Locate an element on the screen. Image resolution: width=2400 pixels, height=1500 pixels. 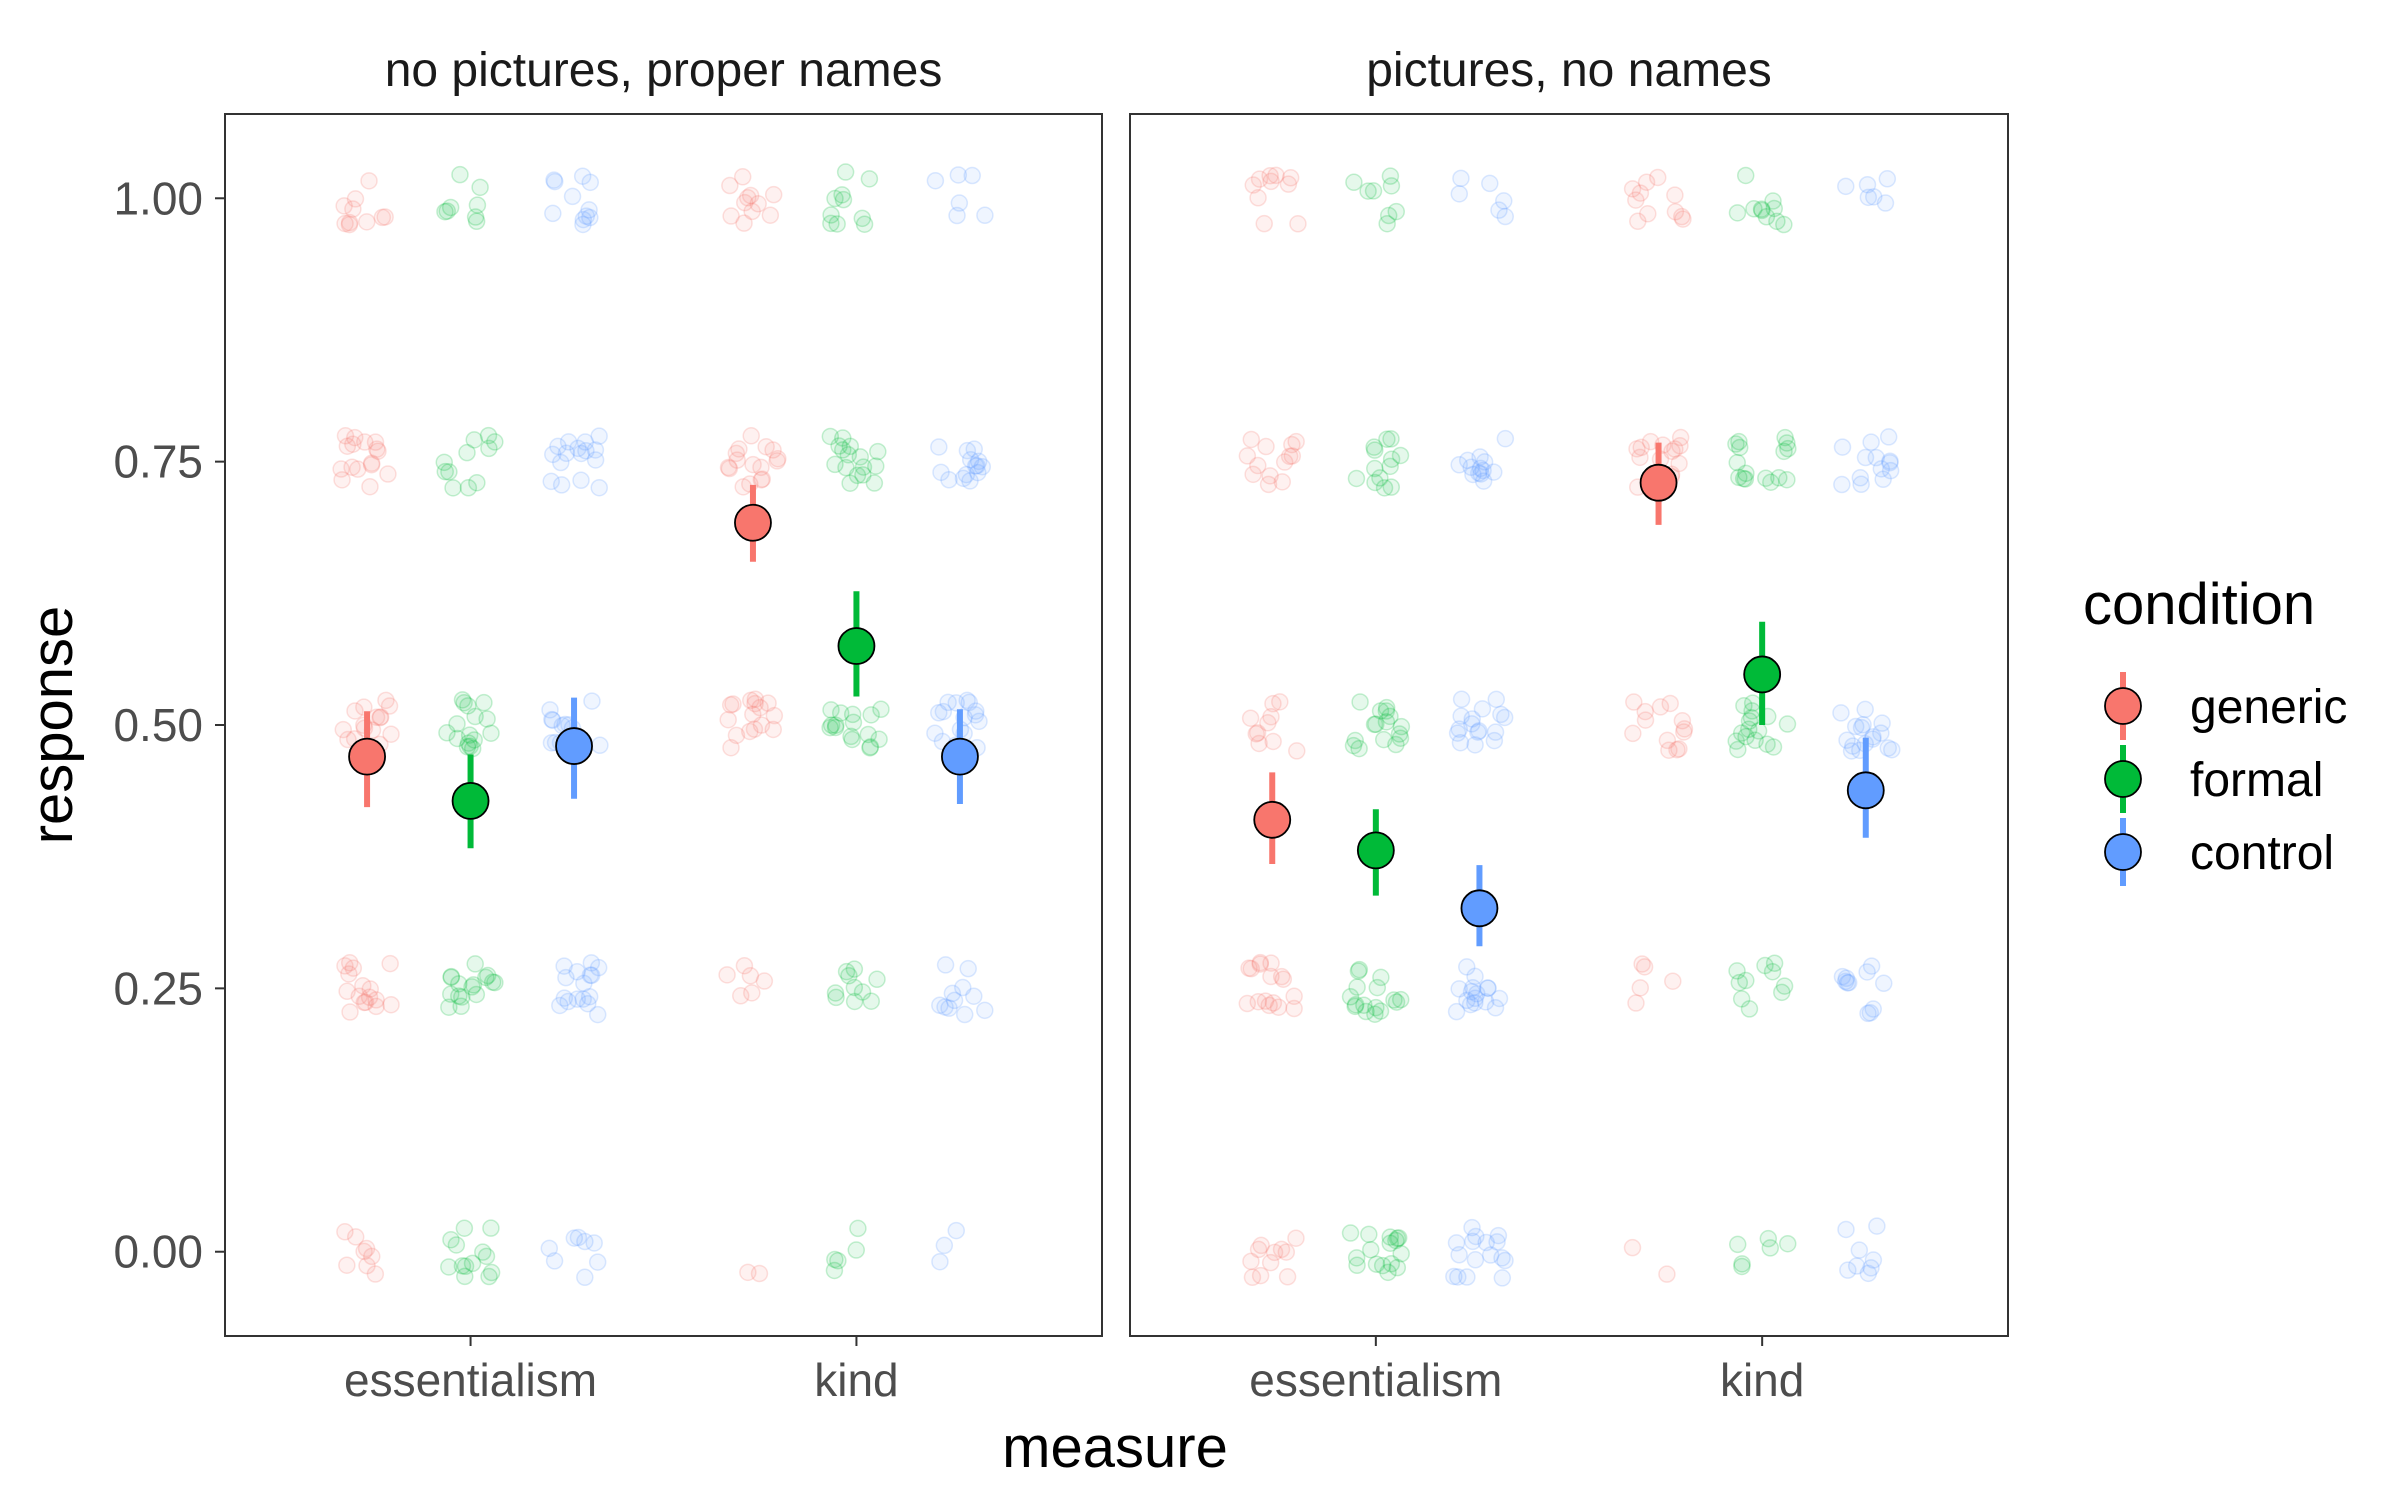
legend-key-point is located at coordinates (2123, 852).